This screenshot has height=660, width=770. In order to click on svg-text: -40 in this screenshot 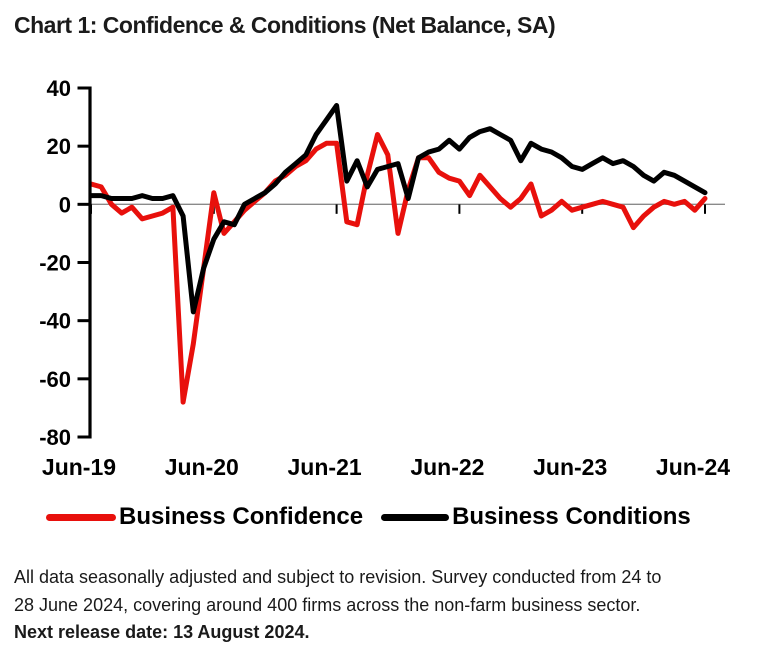, I will do `click(55, 321)`.